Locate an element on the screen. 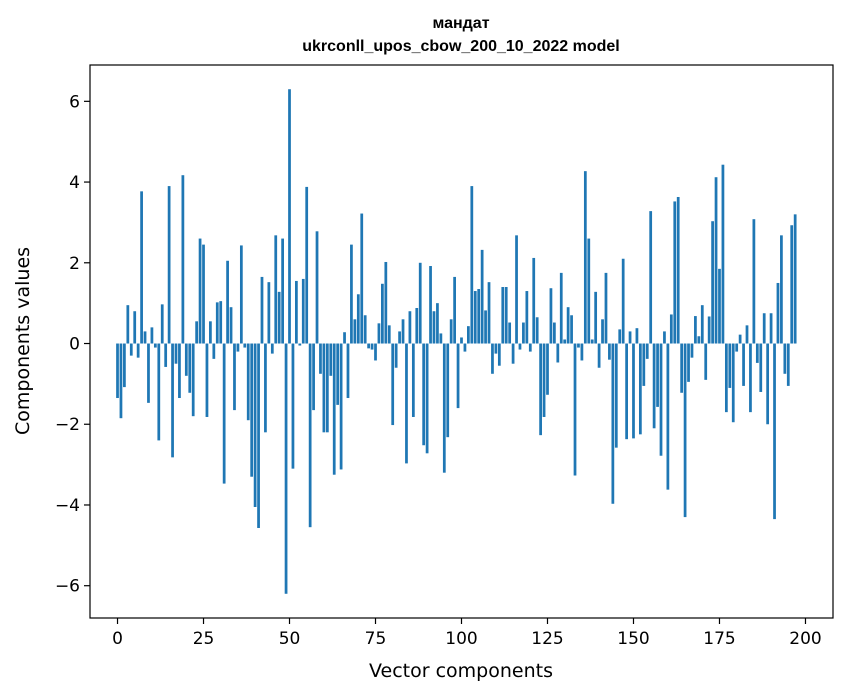 Image resolution: width=847 pixels, height=696 pixels. y-axis-label: Components values is located at coordinates (23, 341).